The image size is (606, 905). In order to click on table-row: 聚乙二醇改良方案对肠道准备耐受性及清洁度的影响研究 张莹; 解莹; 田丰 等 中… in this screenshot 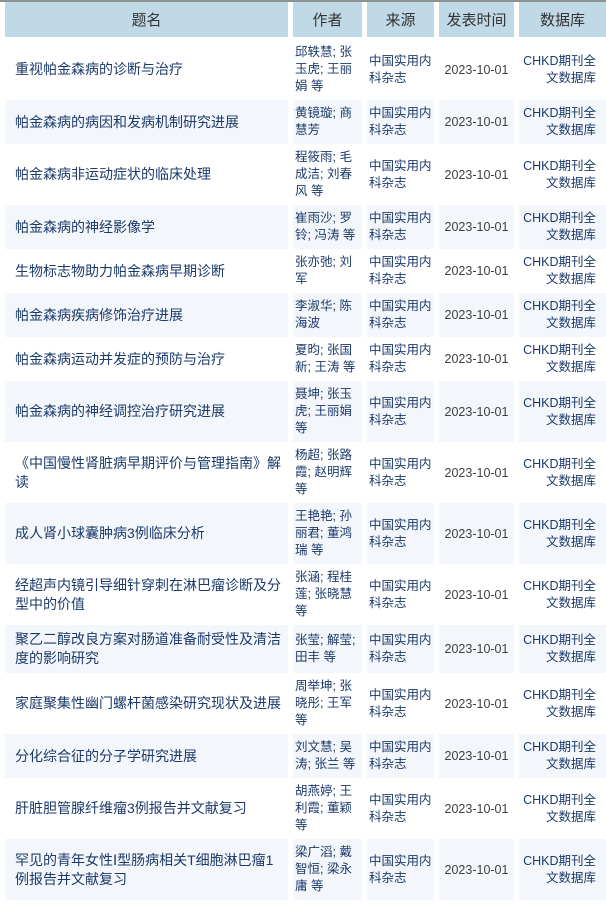, I will do `click(303, 649)`.